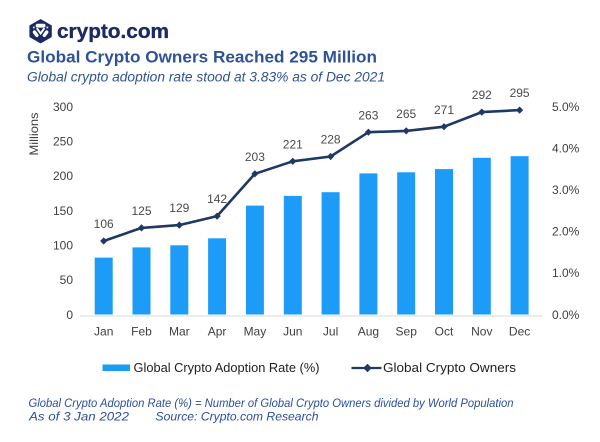 The width and height of the screenshot is (600, 442). Describe the element at coordinates (566, 107) in the screenshot. I see `svg-text: 5.0%` at that location.